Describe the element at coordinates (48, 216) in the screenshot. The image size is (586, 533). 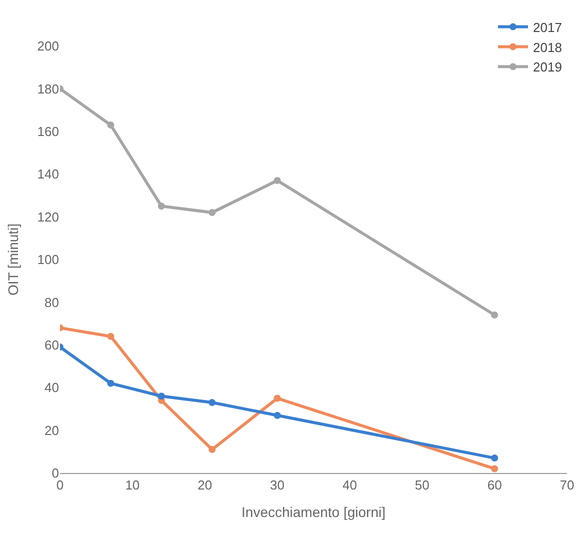
I see `y-tick-label: 120` at that location.